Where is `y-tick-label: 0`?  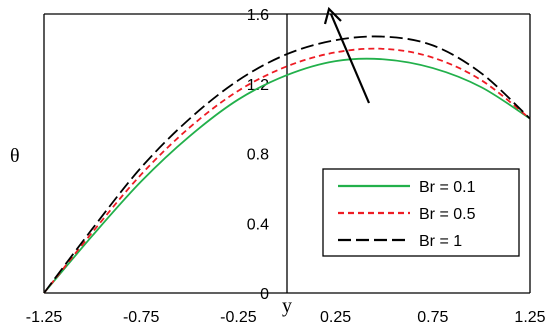 y-tick-label: 0 is located at coordinates (264, 294).